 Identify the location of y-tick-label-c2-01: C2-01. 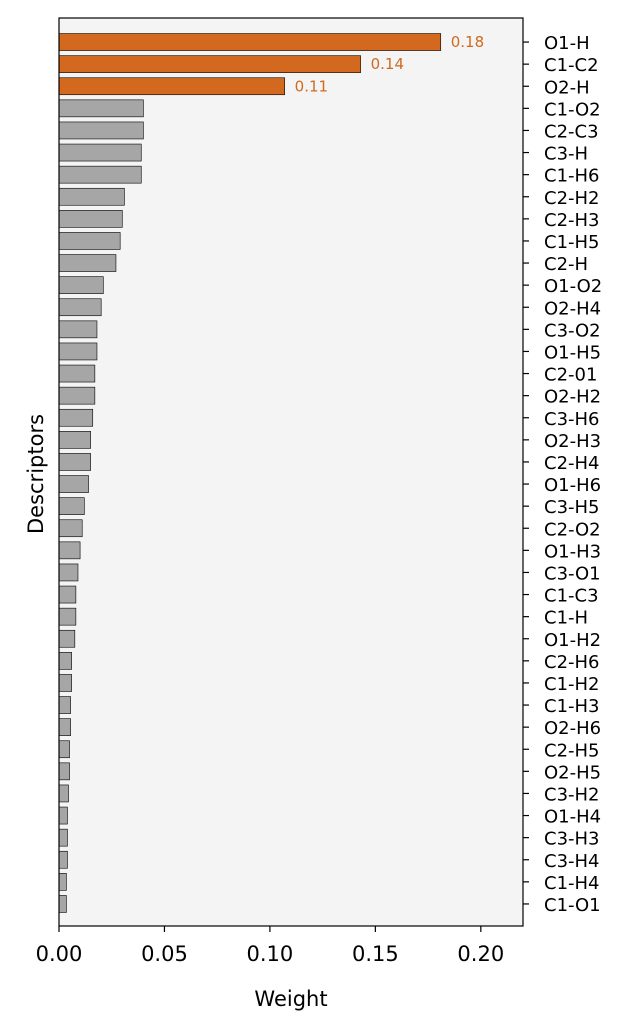
(570, 375).